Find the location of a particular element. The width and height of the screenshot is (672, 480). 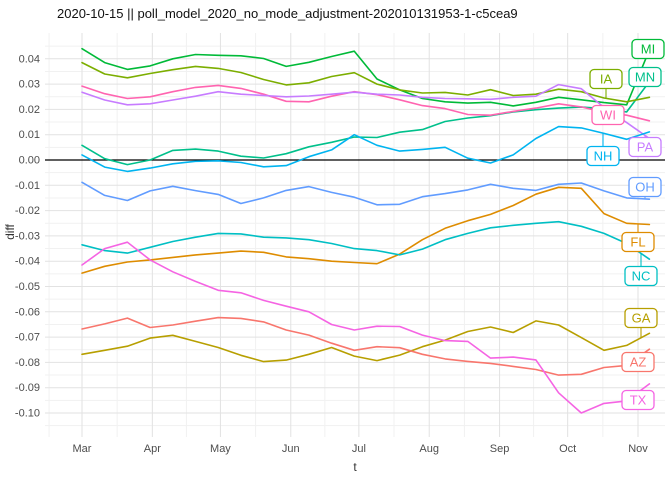

state-label-FL: FL is located at coordinates (638, 242).